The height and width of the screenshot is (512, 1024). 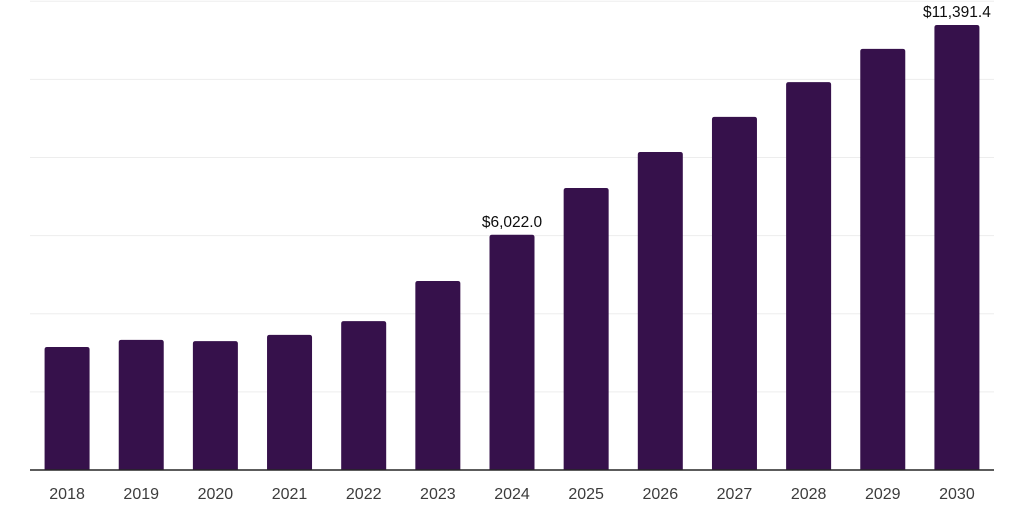 I want to click on bar-2023, so click(x=438, y=375).